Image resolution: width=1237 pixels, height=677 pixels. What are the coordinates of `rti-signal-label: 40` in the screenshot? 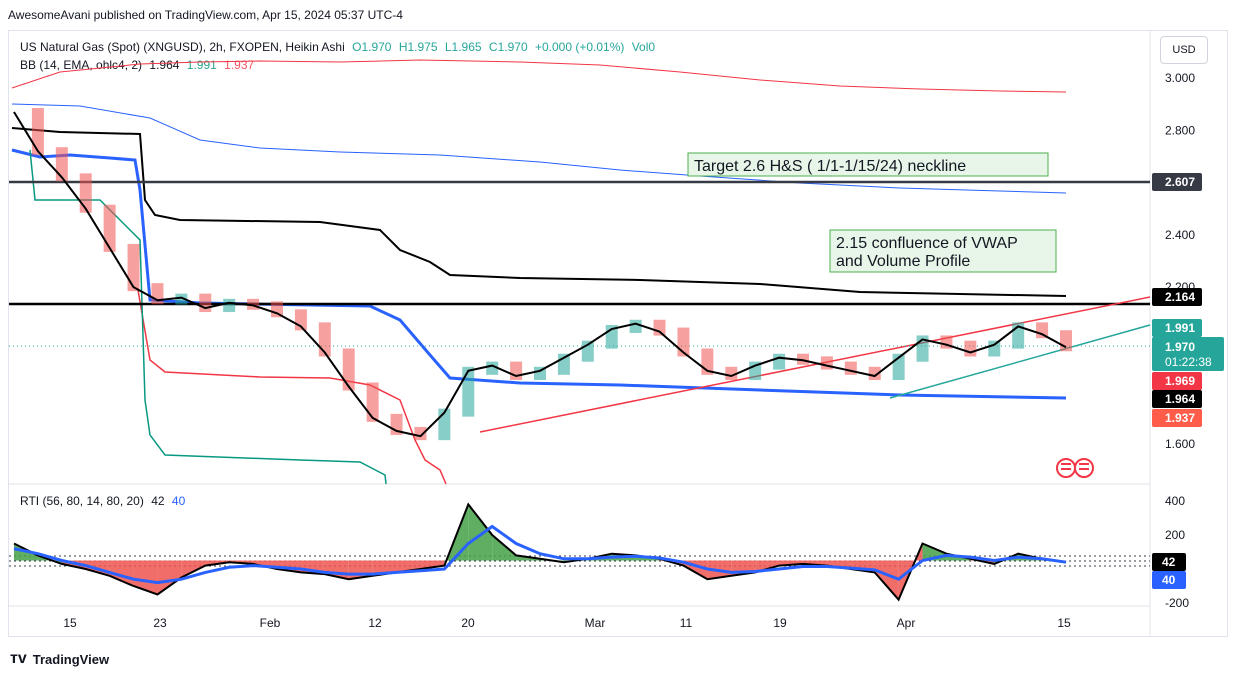 It's located at (1169, 580).